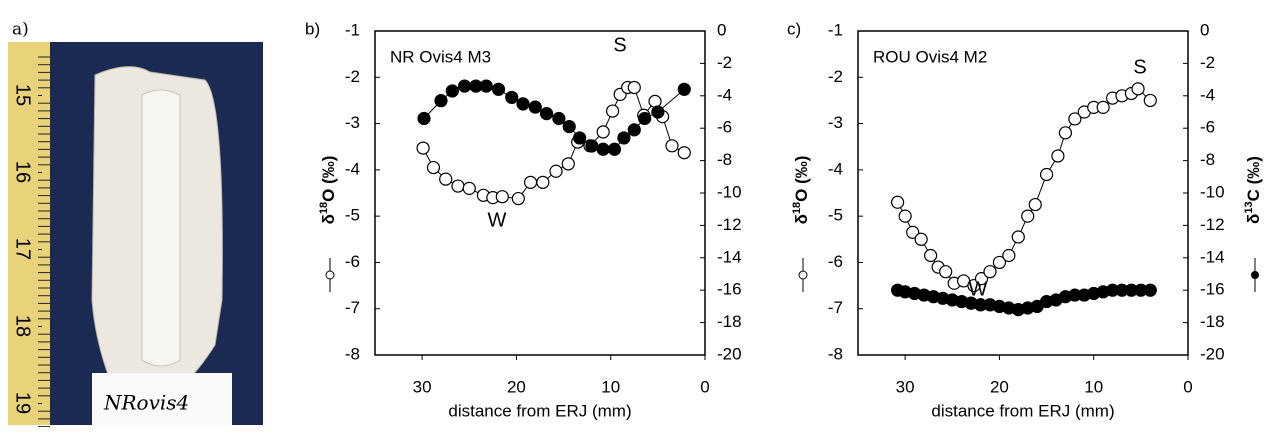  I want to click on axis-title-part: 13, so click(1249, 207).